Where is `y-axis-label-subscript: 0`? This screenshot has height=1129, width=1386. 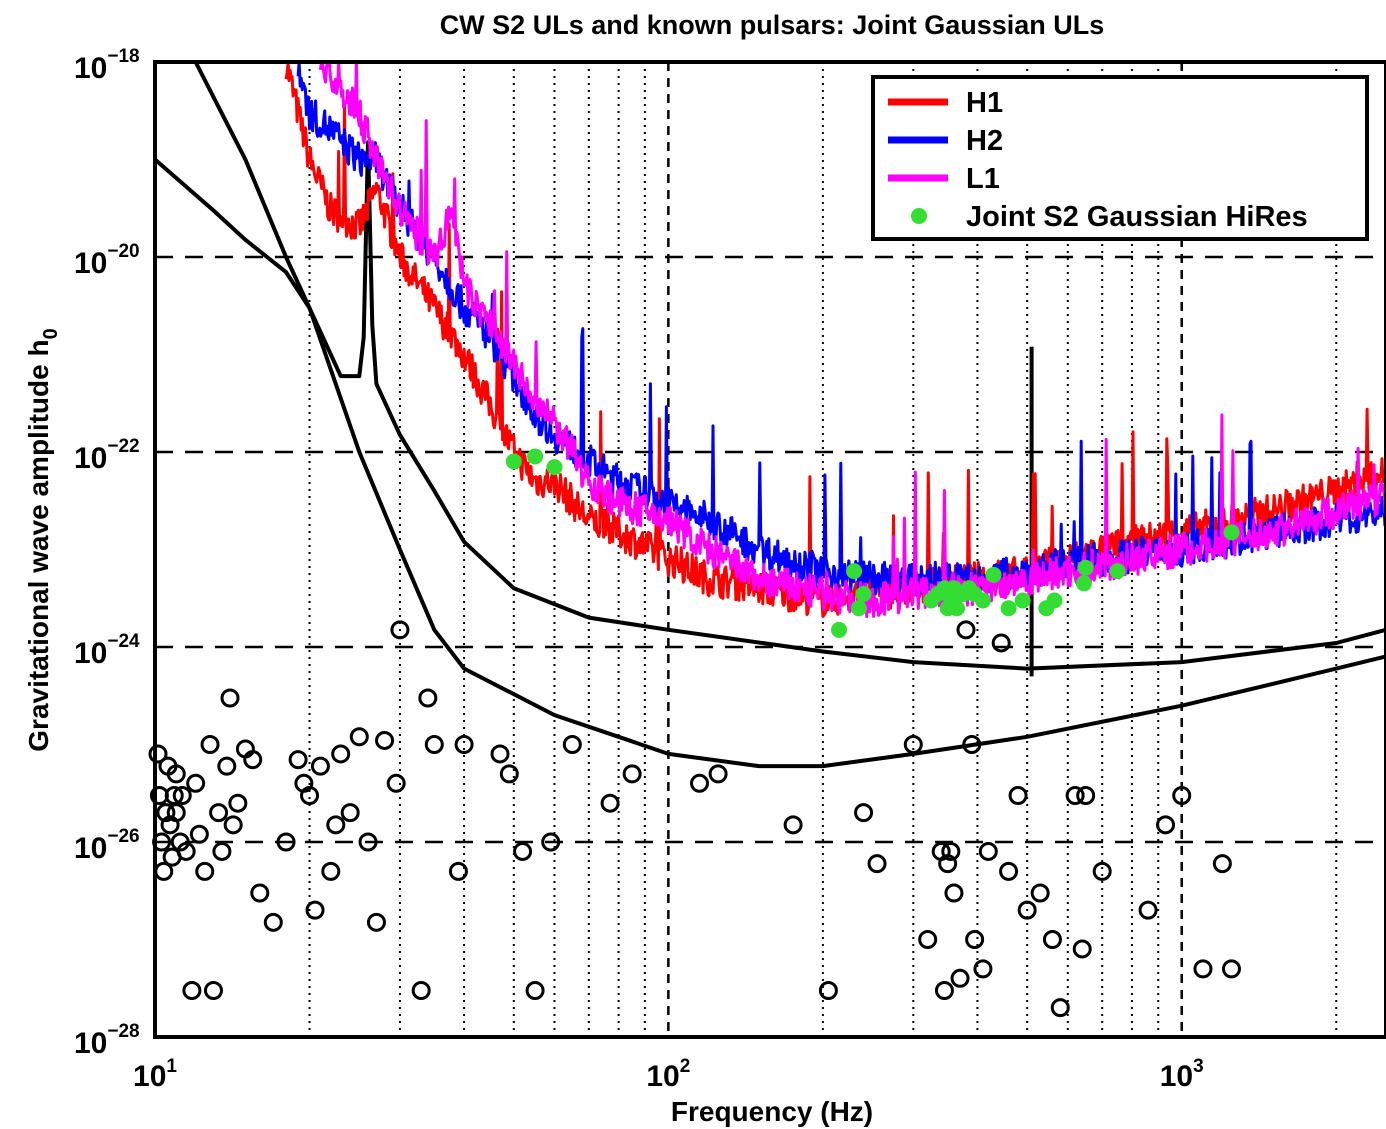
y-axis-label-subscript: 0 is located at coordinates (51, 333).